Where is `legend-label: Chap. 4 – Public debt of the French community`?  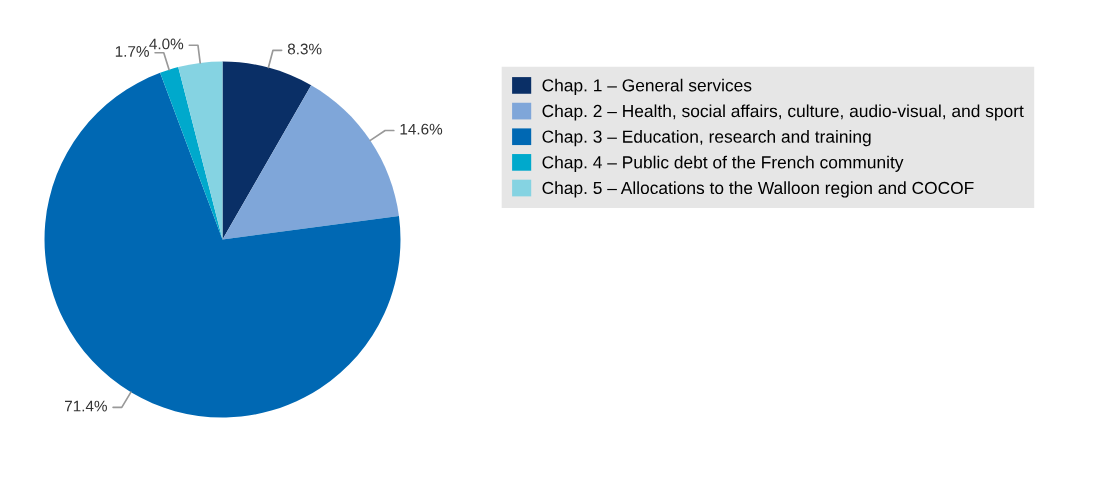
legend-label: Chap. 4 – Public debt of the French community is located at coordinates (723, 163).